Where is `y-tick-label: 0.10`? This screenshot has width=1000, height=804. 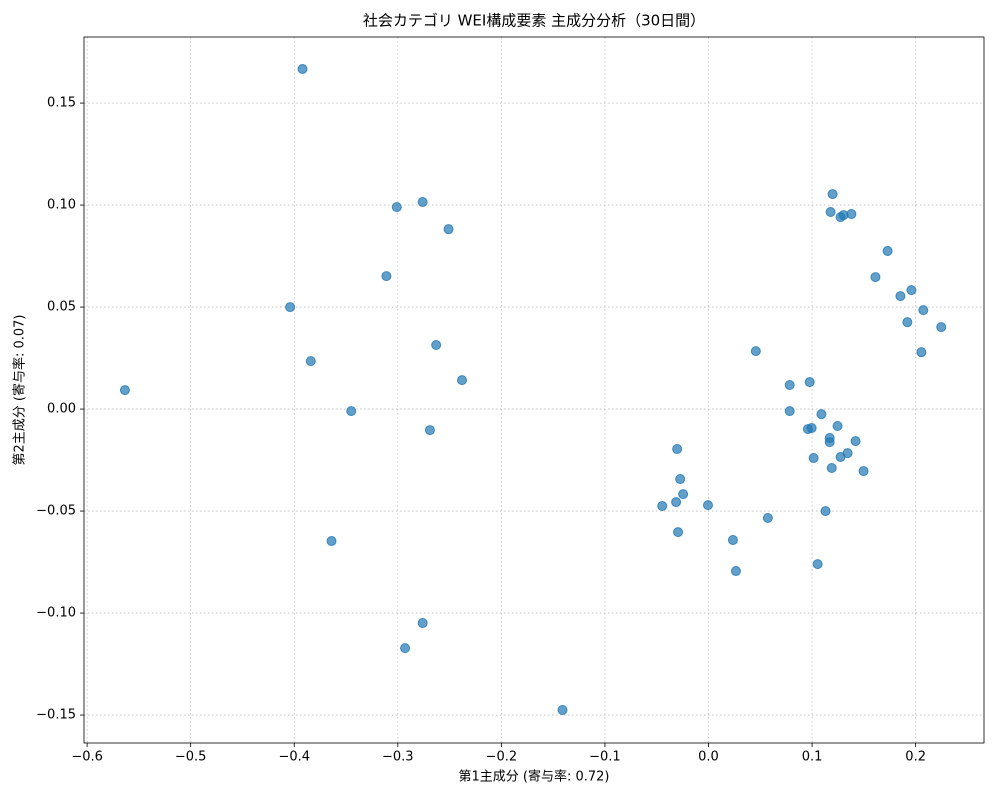 y-tick-label: 0.10 is located at coordinates (61, 205).